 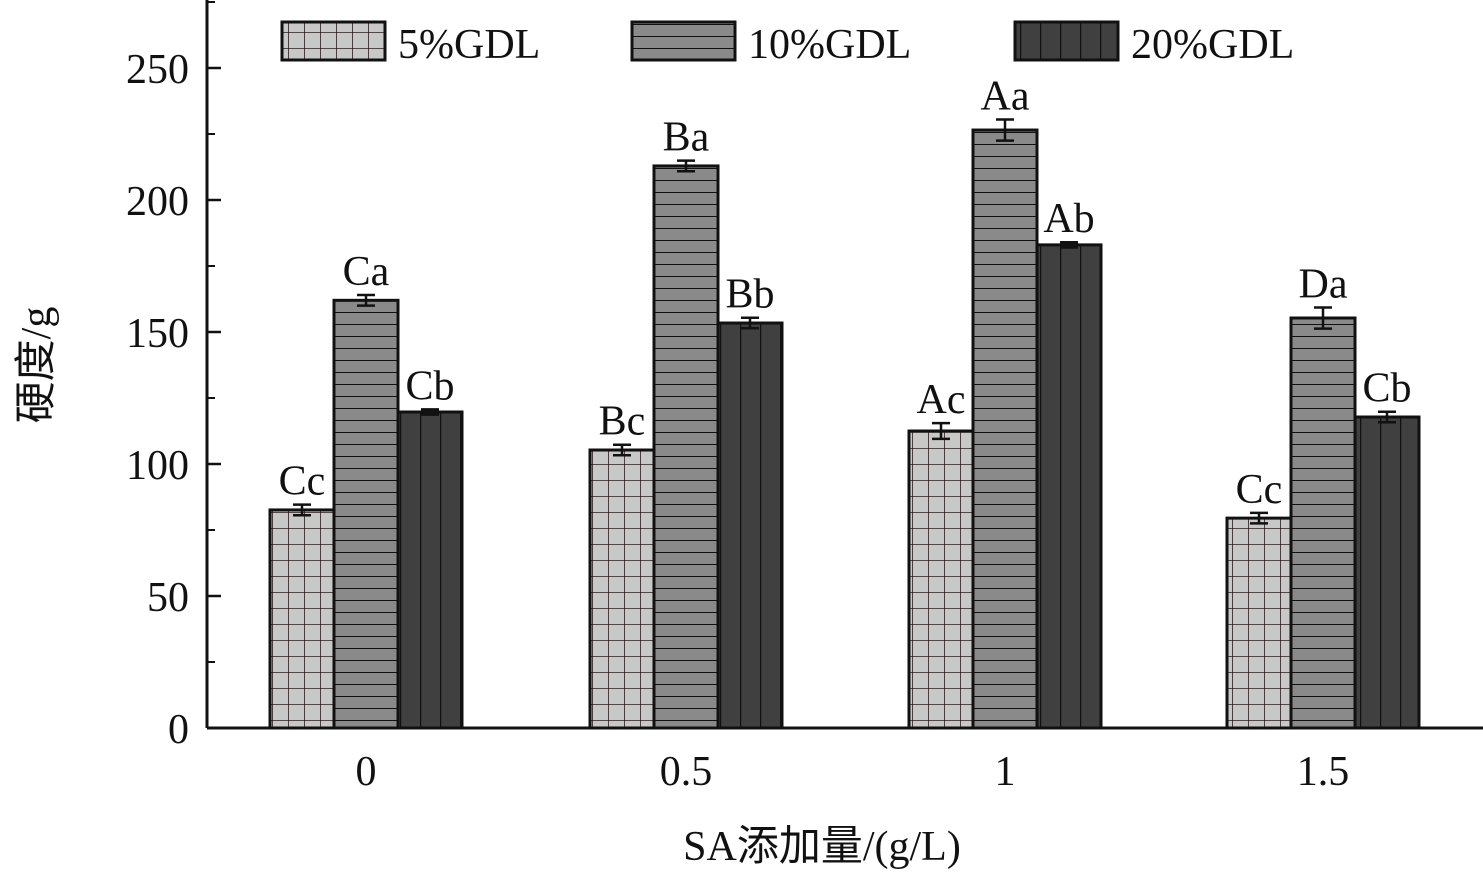 What do you see at coordinates (622, 422) in the screenshot?
I see `significance-label: Bc` at bounding box center [622, 422].